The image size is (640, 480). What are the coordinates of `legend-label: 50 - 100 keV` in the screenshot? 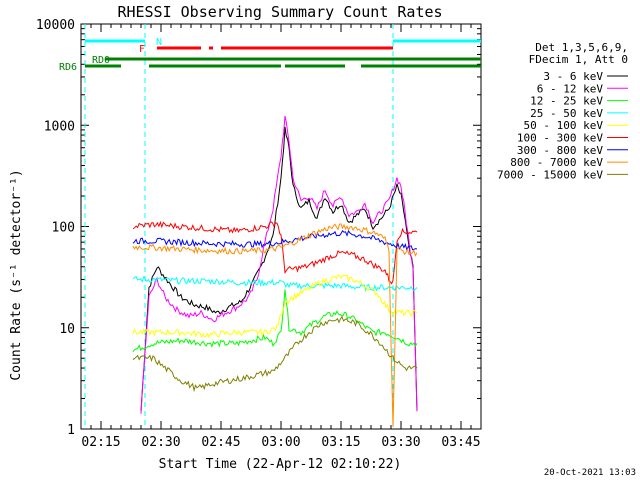 It's located at (564, 125).